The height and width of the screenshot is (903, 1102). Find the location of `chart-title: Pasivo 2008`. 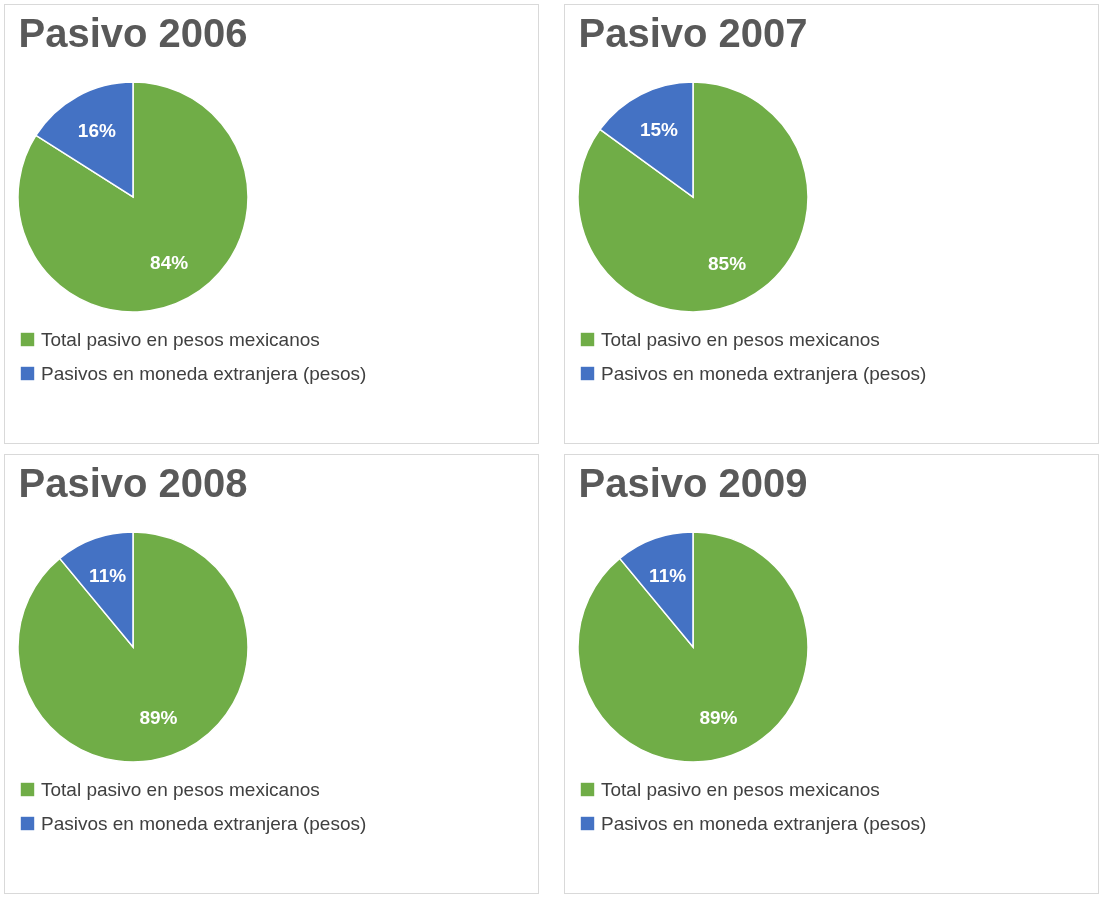

chart-title: Pasivo 2008 is located at coordinates (133, 483).